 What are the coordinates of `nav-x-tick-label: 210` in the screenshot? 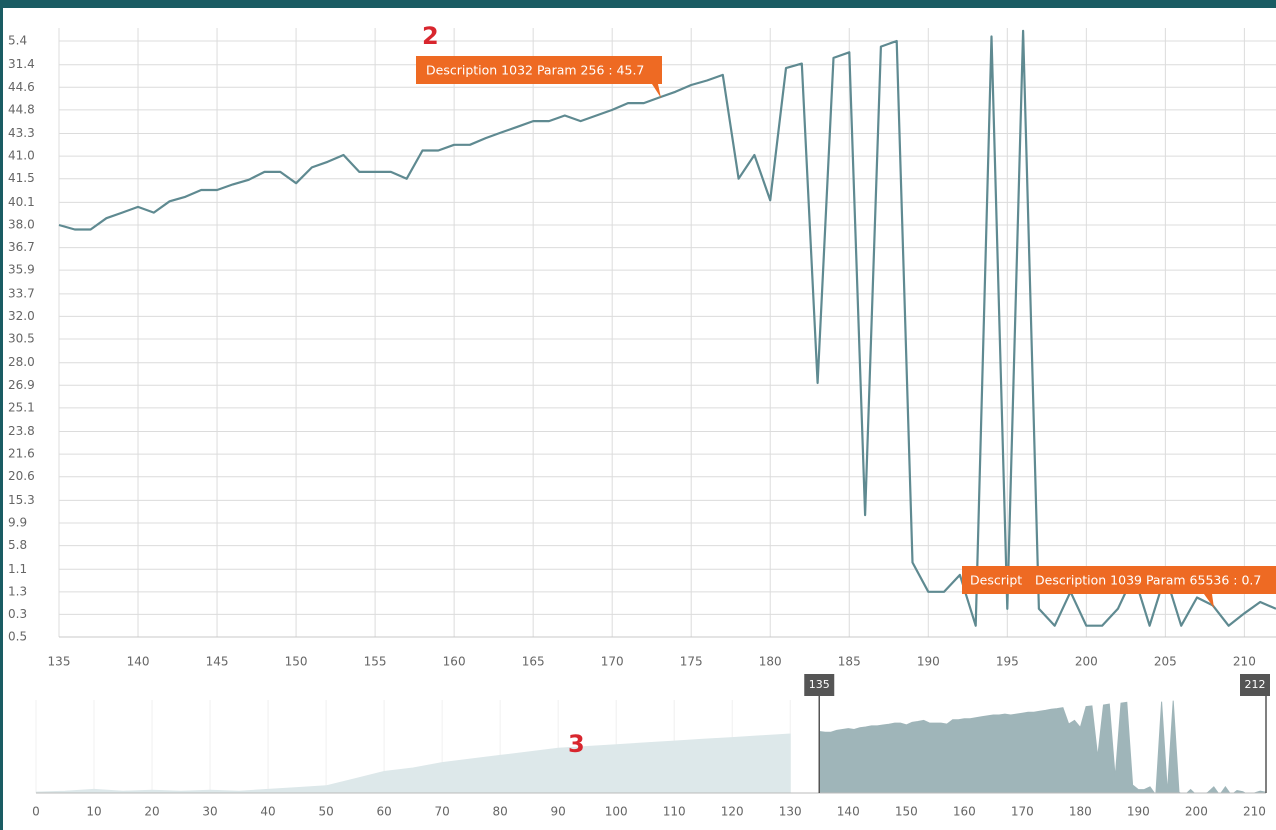 It's located at (1254, 812).